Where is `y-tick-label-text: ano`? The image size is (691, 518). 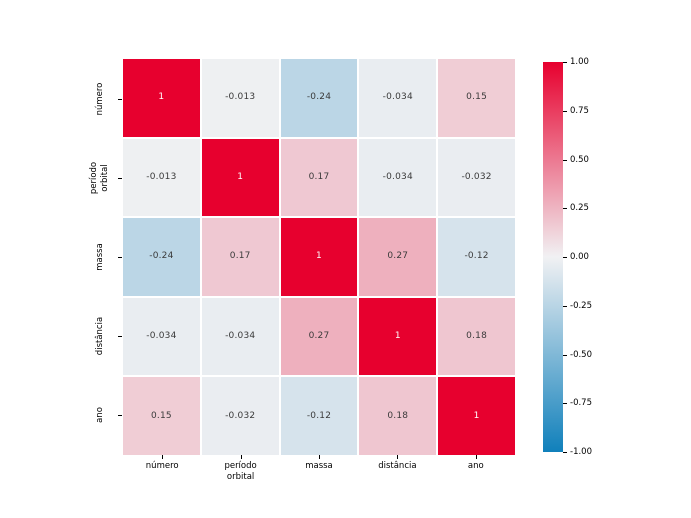
y-tick-label-text: ano is located at coordinates (99, 415).